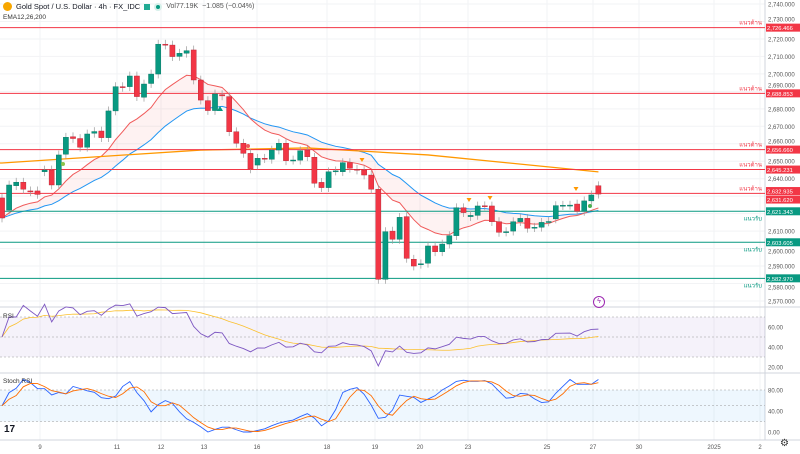 This screenshot has width=800, height=454. Describe the element at coordinates (780, 193) in the screenshot. I see `current-price-label: 2,632.935` at that location.